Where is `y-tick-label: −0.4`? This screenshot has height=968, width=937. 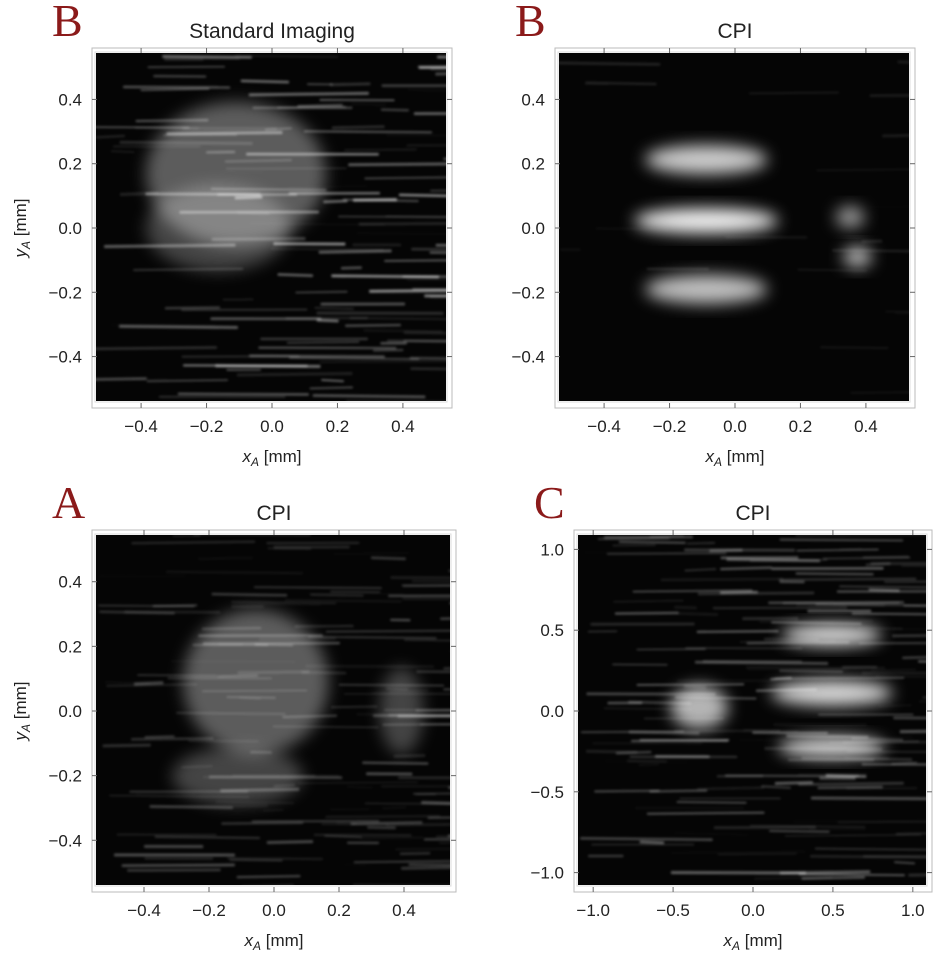
y-tick-label: −0.4 is located at coordinates (65, 840).